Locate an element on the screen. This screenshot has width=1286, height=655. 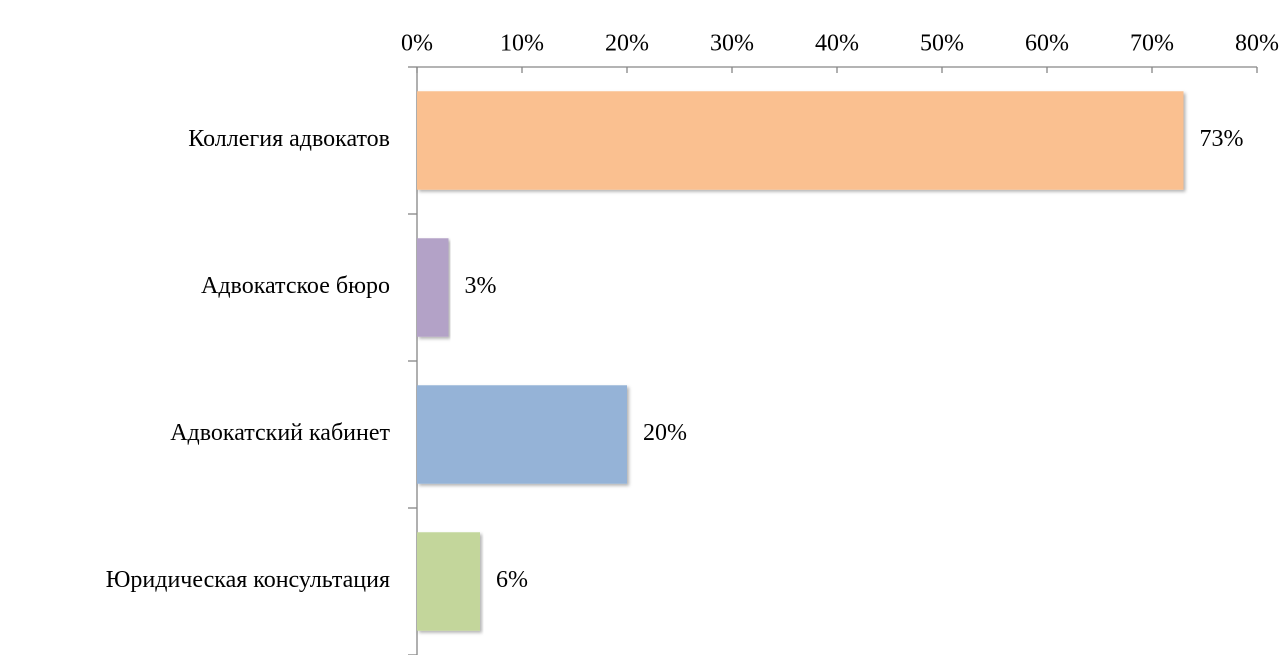
value-label: 3% is located at coordinates (481, 286).